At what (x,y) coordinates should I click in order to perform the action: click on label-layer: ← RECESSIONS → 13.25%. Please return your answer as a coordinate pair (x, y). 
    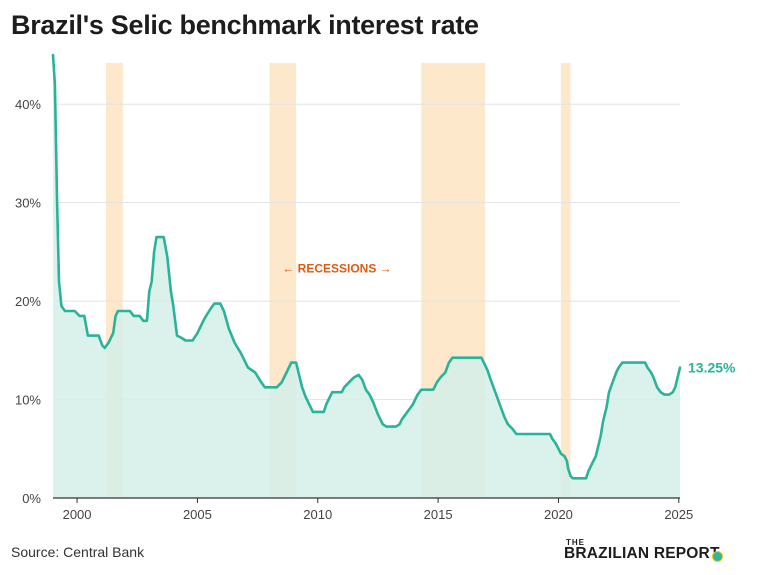
    Looking at the image, I should click on (509, 319).